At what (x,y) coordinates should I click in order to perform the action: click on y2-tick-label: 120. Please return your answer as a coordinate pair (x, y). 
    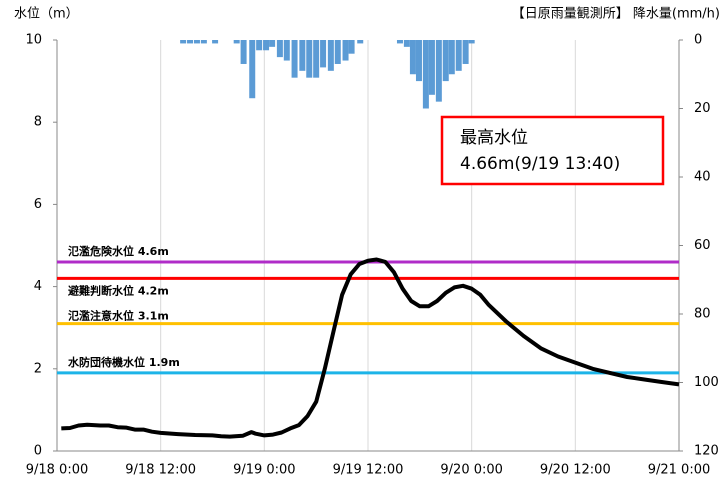
    Looking at the image, I should click on (706, 451).